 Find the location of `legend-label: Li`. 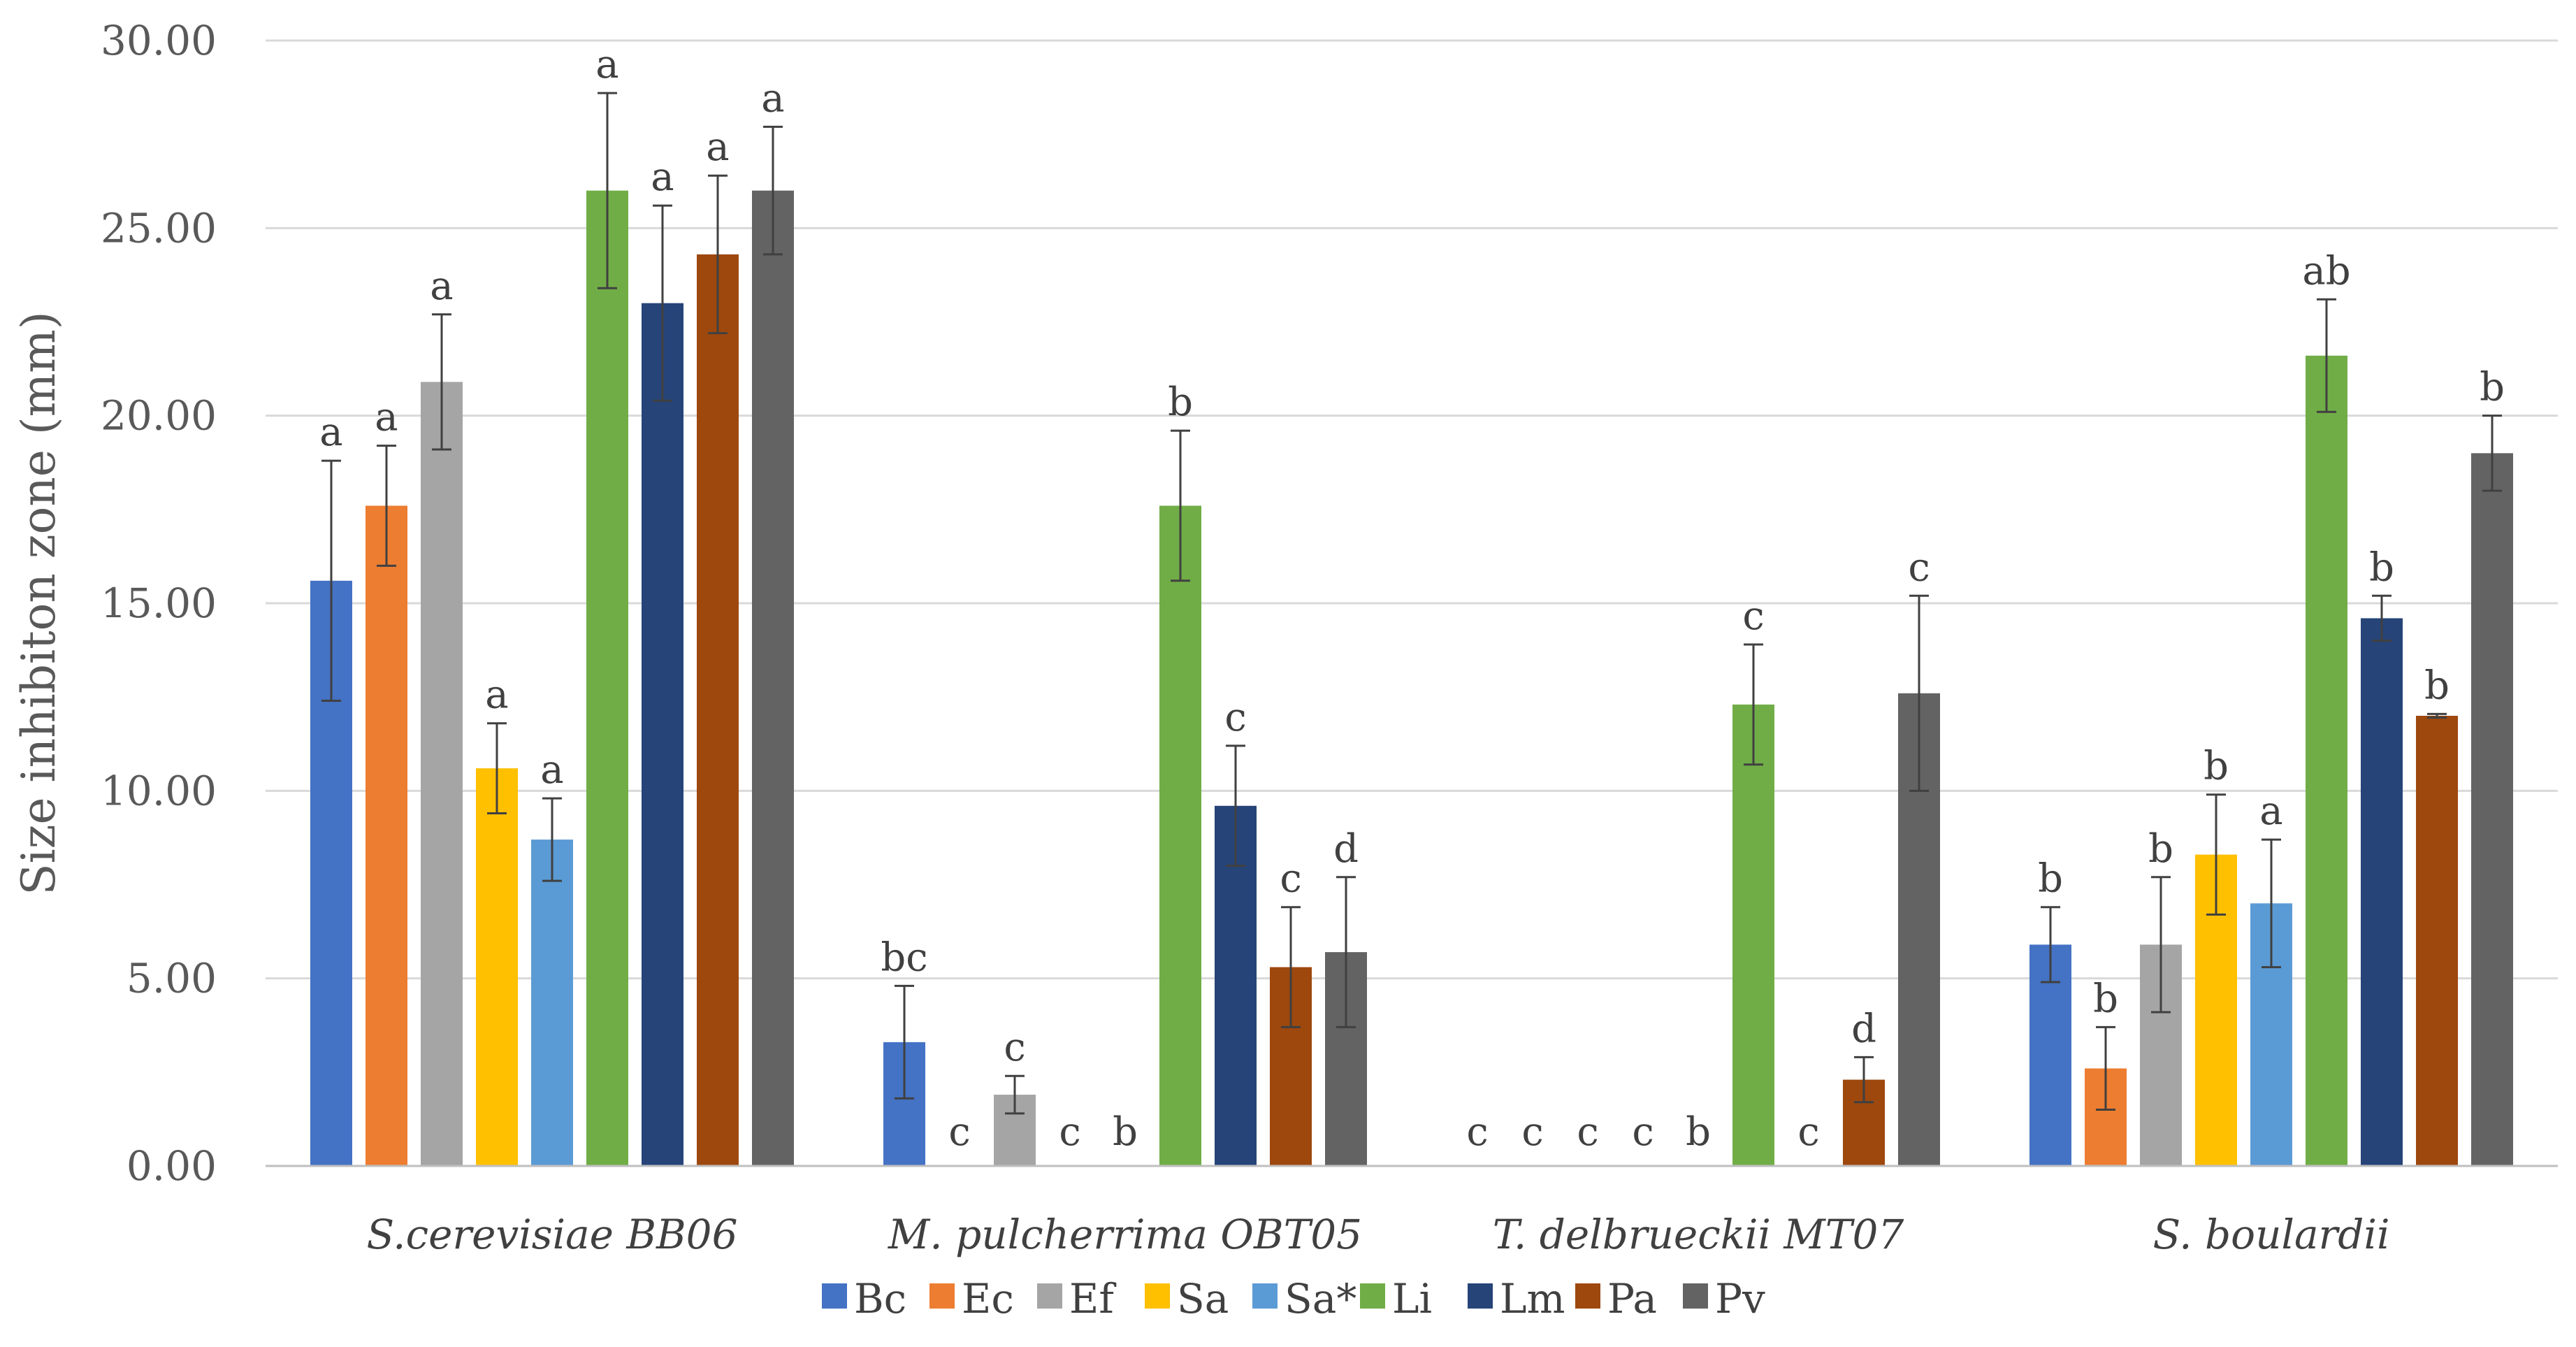

legend-label: Li is located at coordinates (1412, 1299).